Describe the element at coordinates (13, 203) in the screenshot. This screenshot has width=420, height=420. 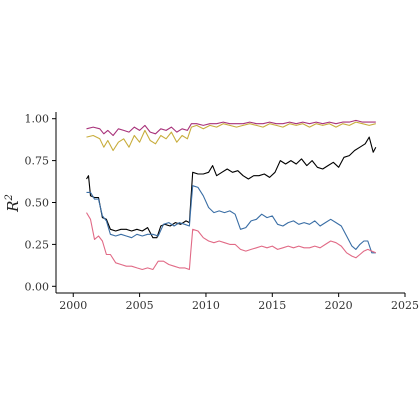
I see `y-axis-title: R2` at that location.